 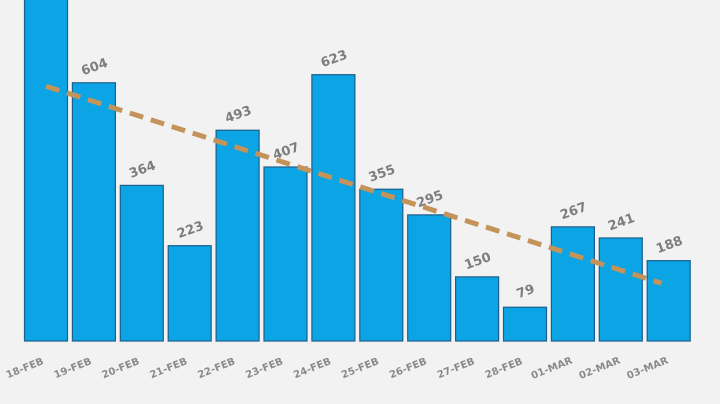 I want to click on x-tick-label: 26-FEB, so click(x=408, y=368).